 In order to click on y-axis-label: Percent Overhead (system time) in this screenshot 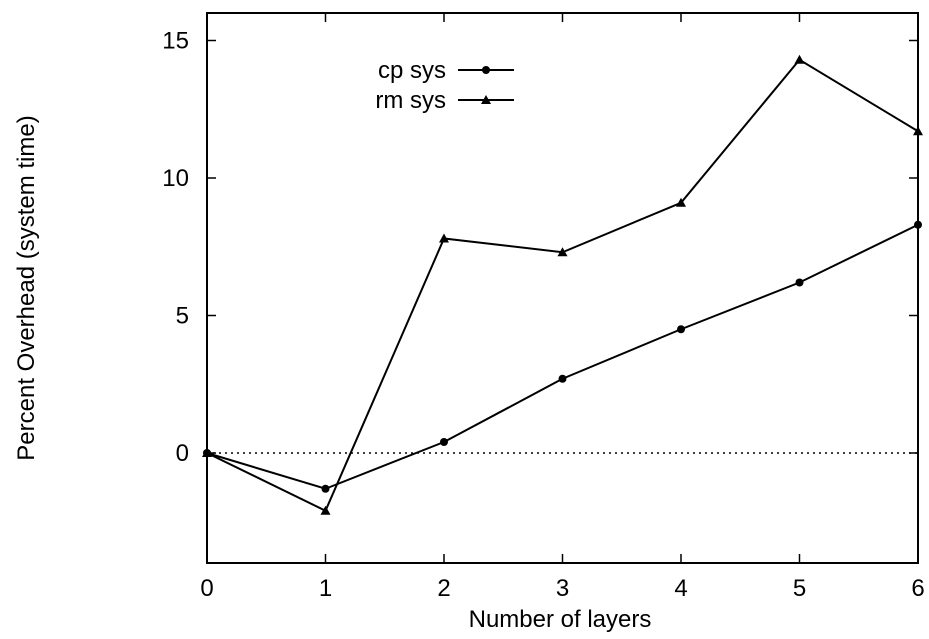, I will do `click(26, 287)`.